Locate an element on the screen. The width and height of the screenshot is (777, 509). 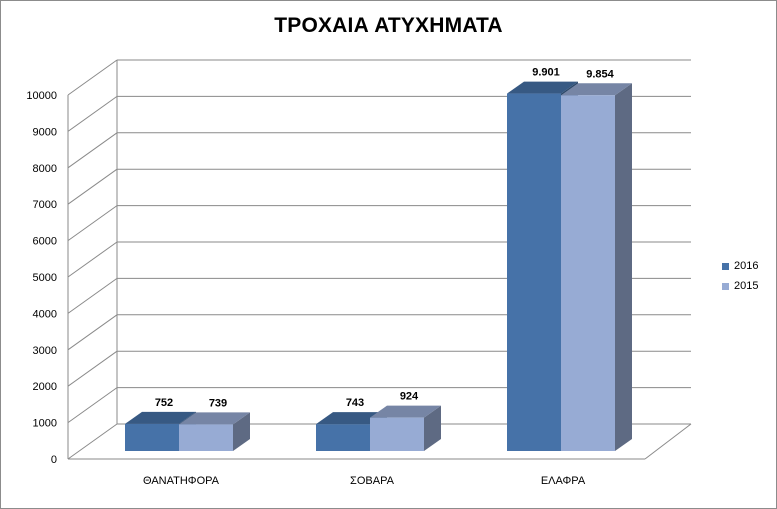
legend-item-2015: 2015 is located at coordinates (740, 286).